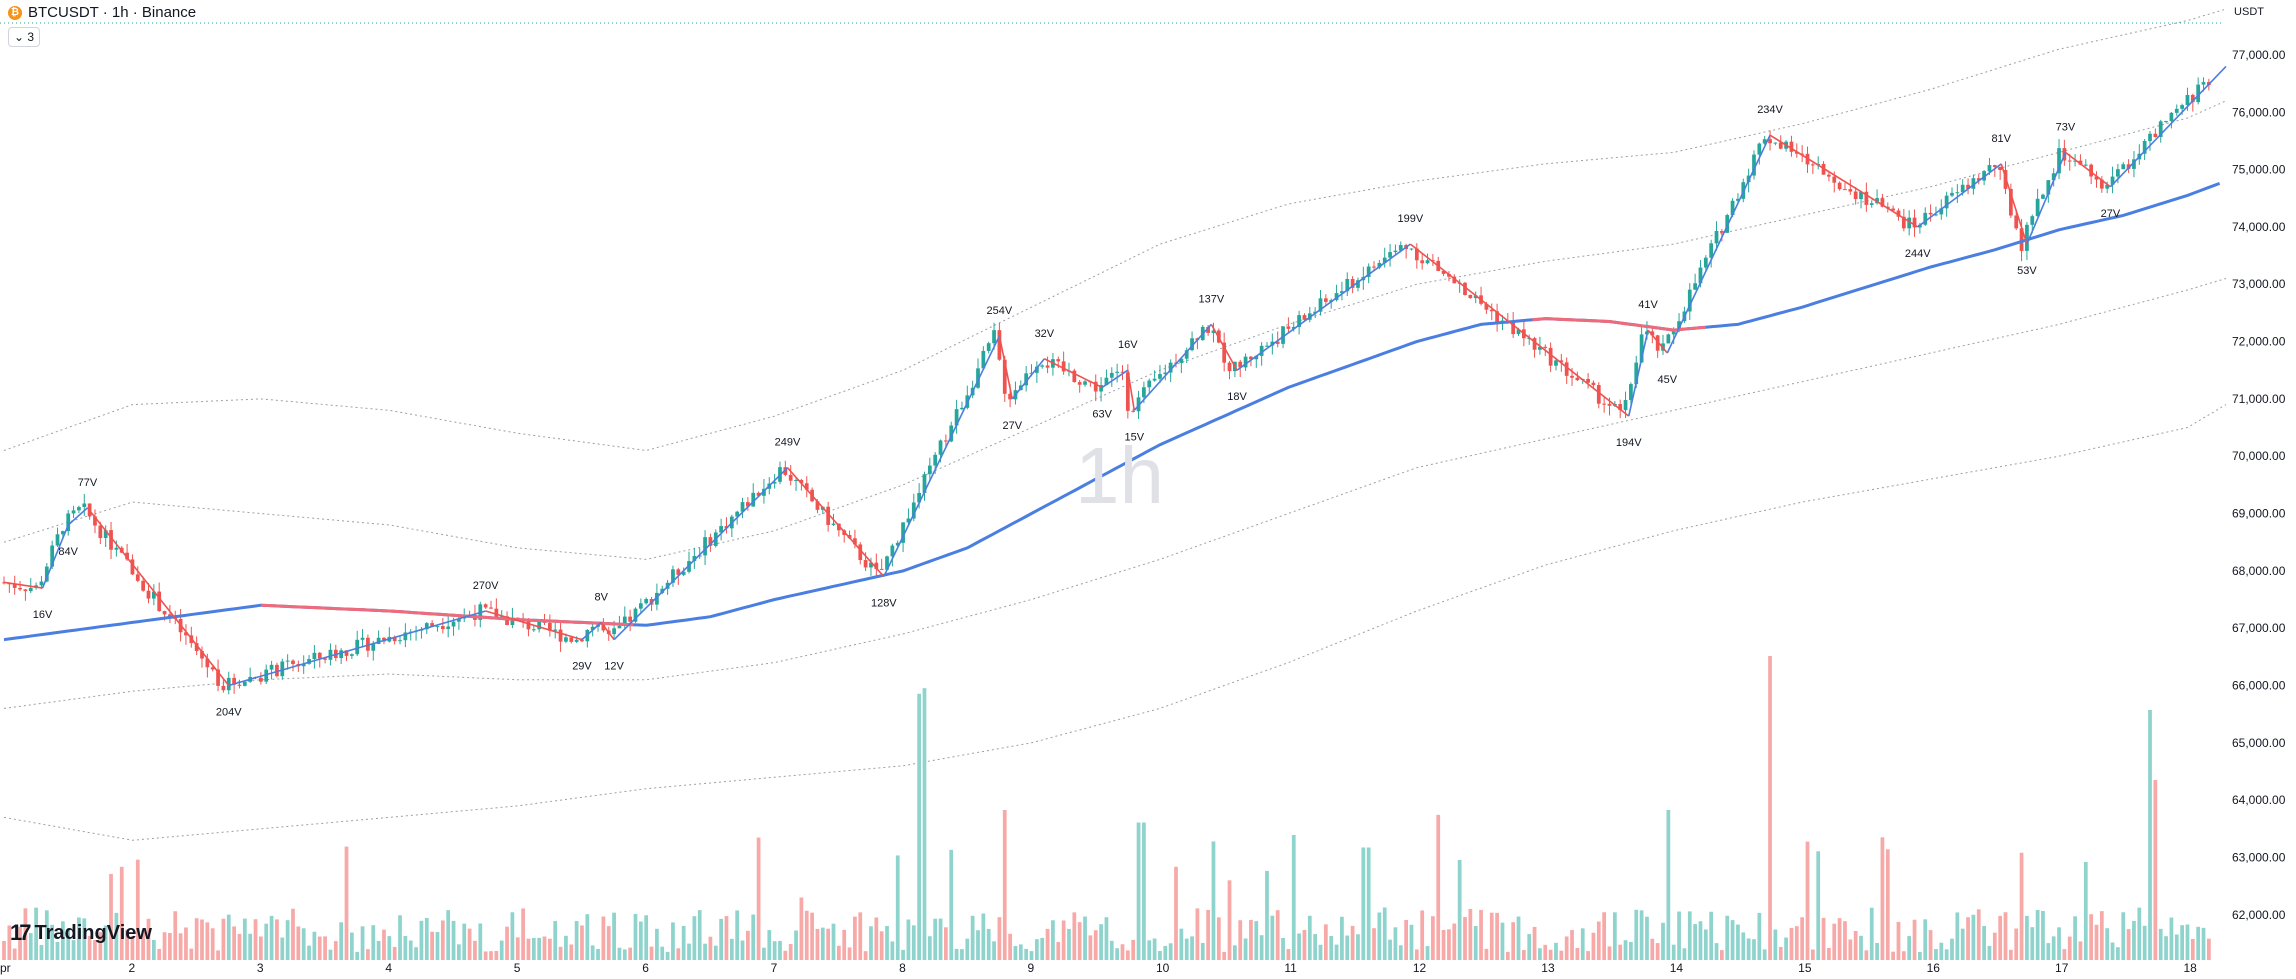 This screenshot has width=2296, height=979. I want to click on pivot-volume-label: 16V, so click(1128, 345).